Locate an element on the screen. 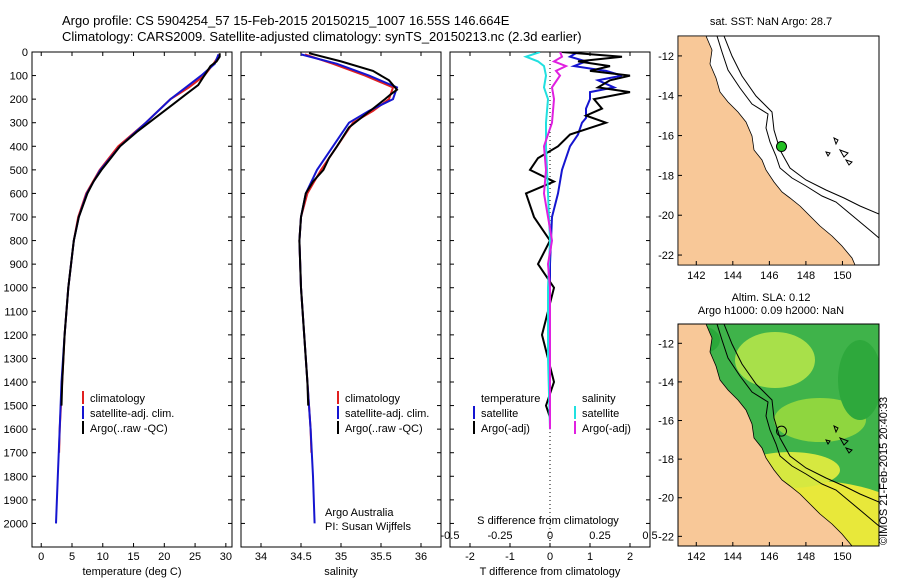 Image resolution: width=900 pixels, height=580 pixels. x-tick-label: 34.5 is located at coordinates (300, 557).